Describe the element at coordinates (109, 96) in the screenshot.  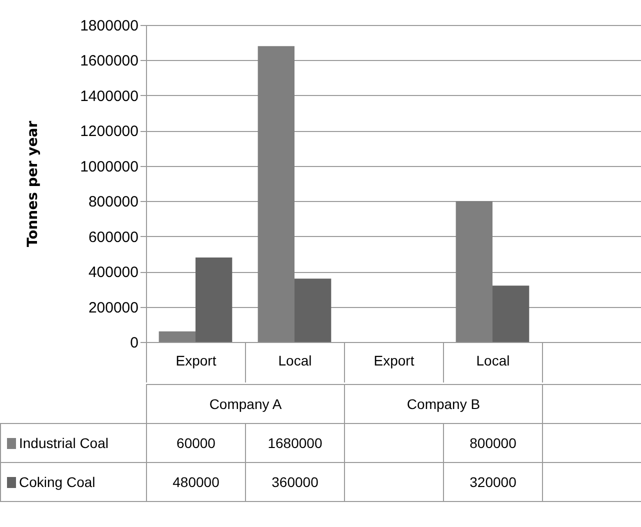
I see `y-tick-label: 1400000` at that location.